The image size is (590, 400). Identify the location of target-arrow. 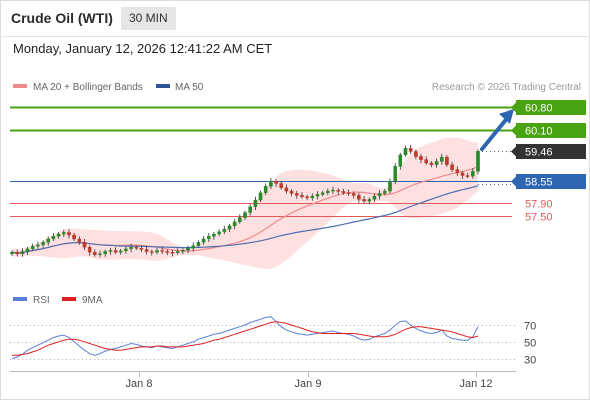
(497, 130).